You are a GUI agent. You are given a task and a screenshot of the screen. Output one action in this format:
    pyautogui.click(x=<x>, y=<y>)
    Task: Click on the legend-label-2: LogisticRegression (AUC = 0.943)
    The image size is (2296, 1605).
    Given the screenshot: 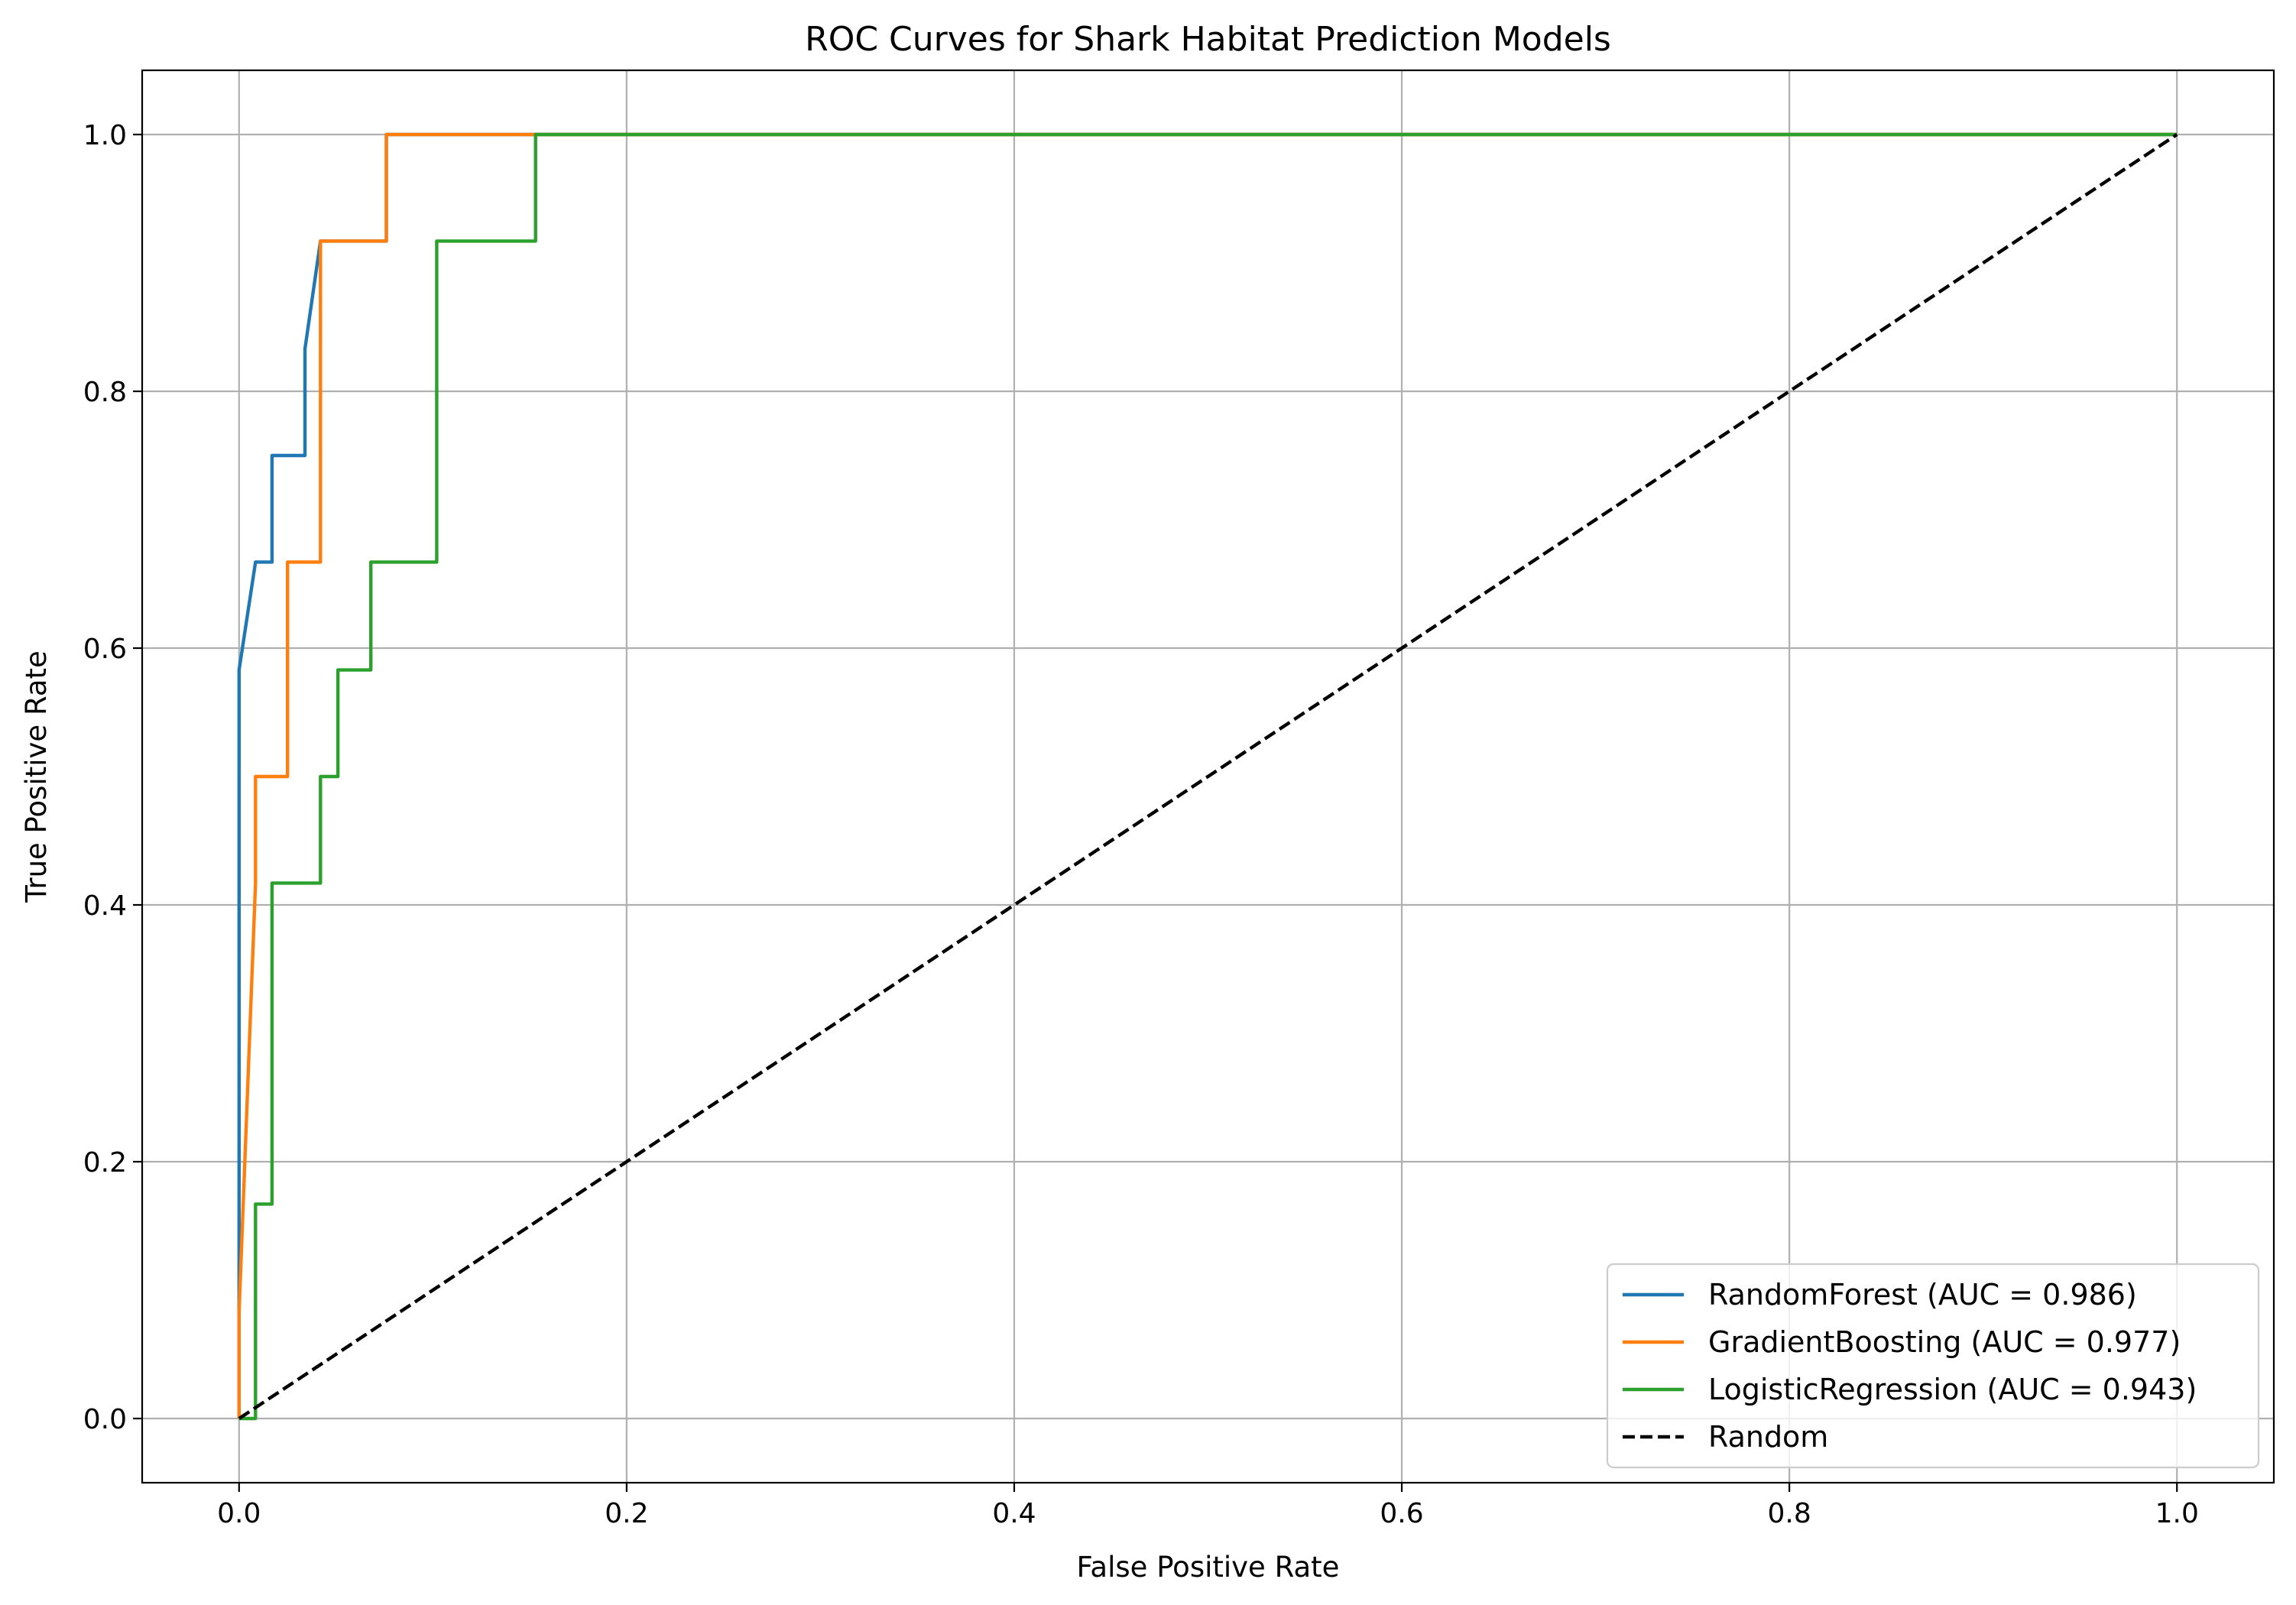 What is the action you would take?
    pyautogui.click(x=1952, y=1389)
    